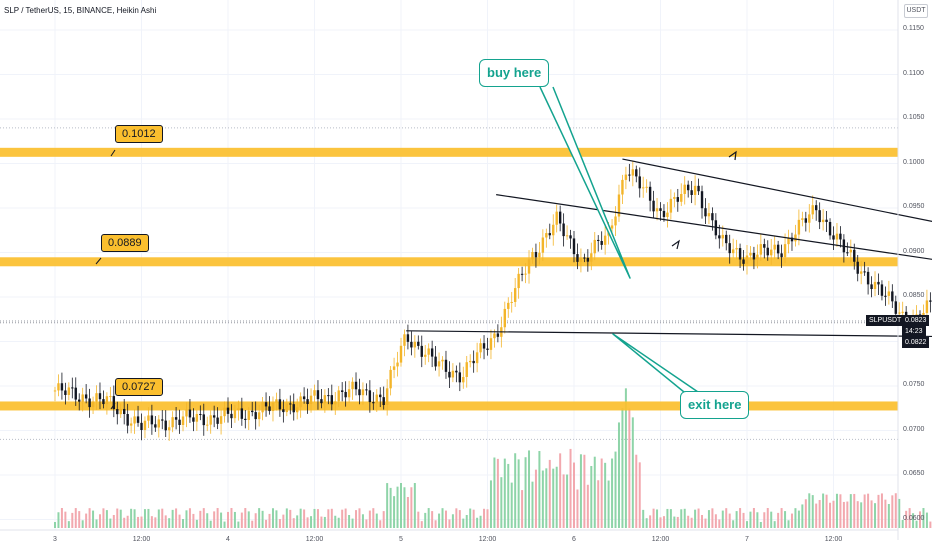 Image resolution: width=932 pixels, height=550 pixels. What do you see at coordinates (585, 182) in the screenshot?
I see `buy-callout-pointer` at bounding box center [585, 182].